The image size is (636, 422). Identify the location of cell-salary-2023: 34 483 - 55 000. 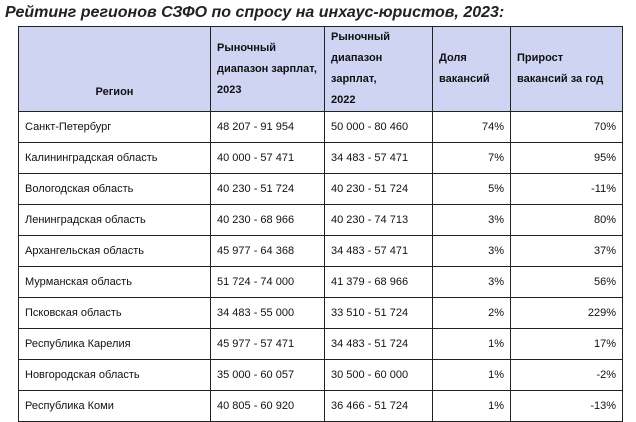
(267, 313).